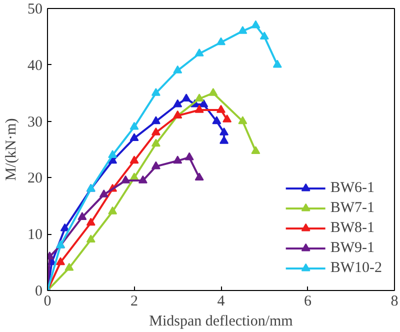 The width and height of the screenshot is (400, 332). What do you see at coordinates (12, 149) in the screenshot?
I see `y-axis-title: M/(kN·m)` at bounding box center [12, 149].